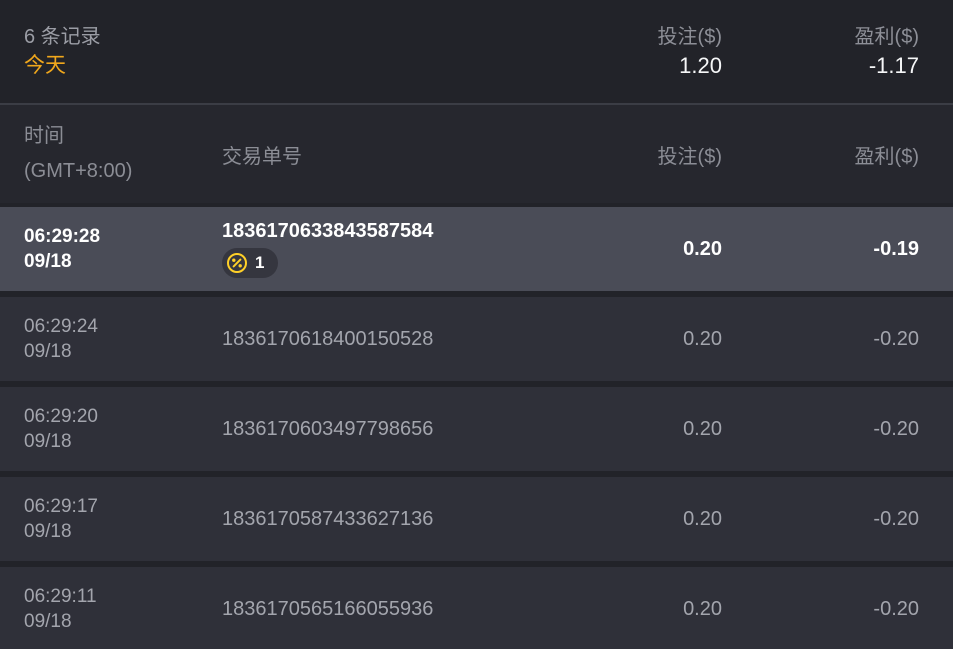  Describe the element at coordinates (250, 262) in the screenshot. I see `round-count-badge: 1` at that location.